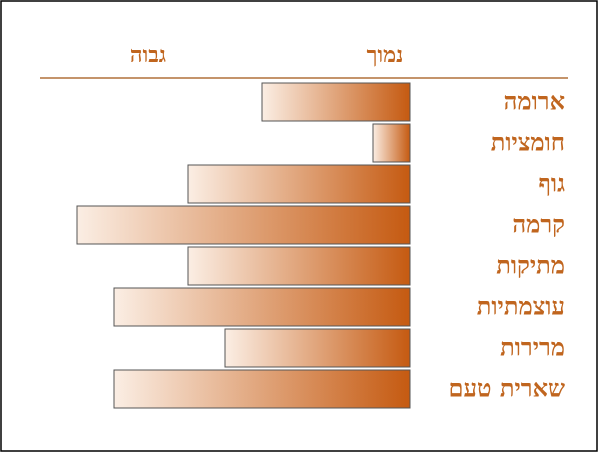  What do you see at coordinates (532, 347) in the screenshot?
I see `category-label: מרירות` at bounding box center [532, 347].